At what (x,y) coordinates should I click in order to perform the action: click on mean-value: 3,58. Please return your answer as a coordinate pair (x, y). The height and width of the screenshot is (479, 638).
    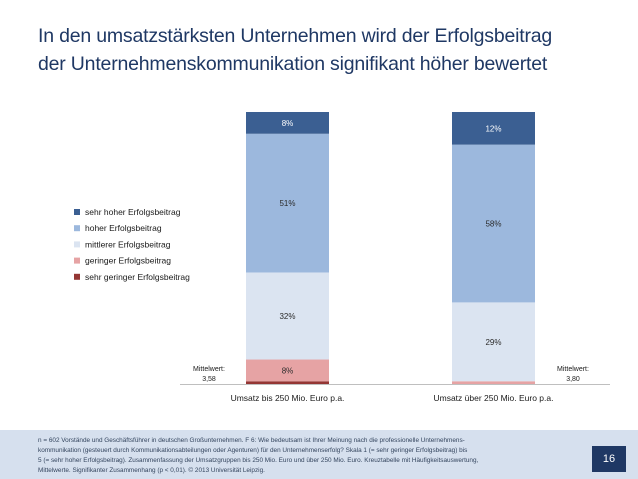
    Looking at the image, I should click on (209, 379).